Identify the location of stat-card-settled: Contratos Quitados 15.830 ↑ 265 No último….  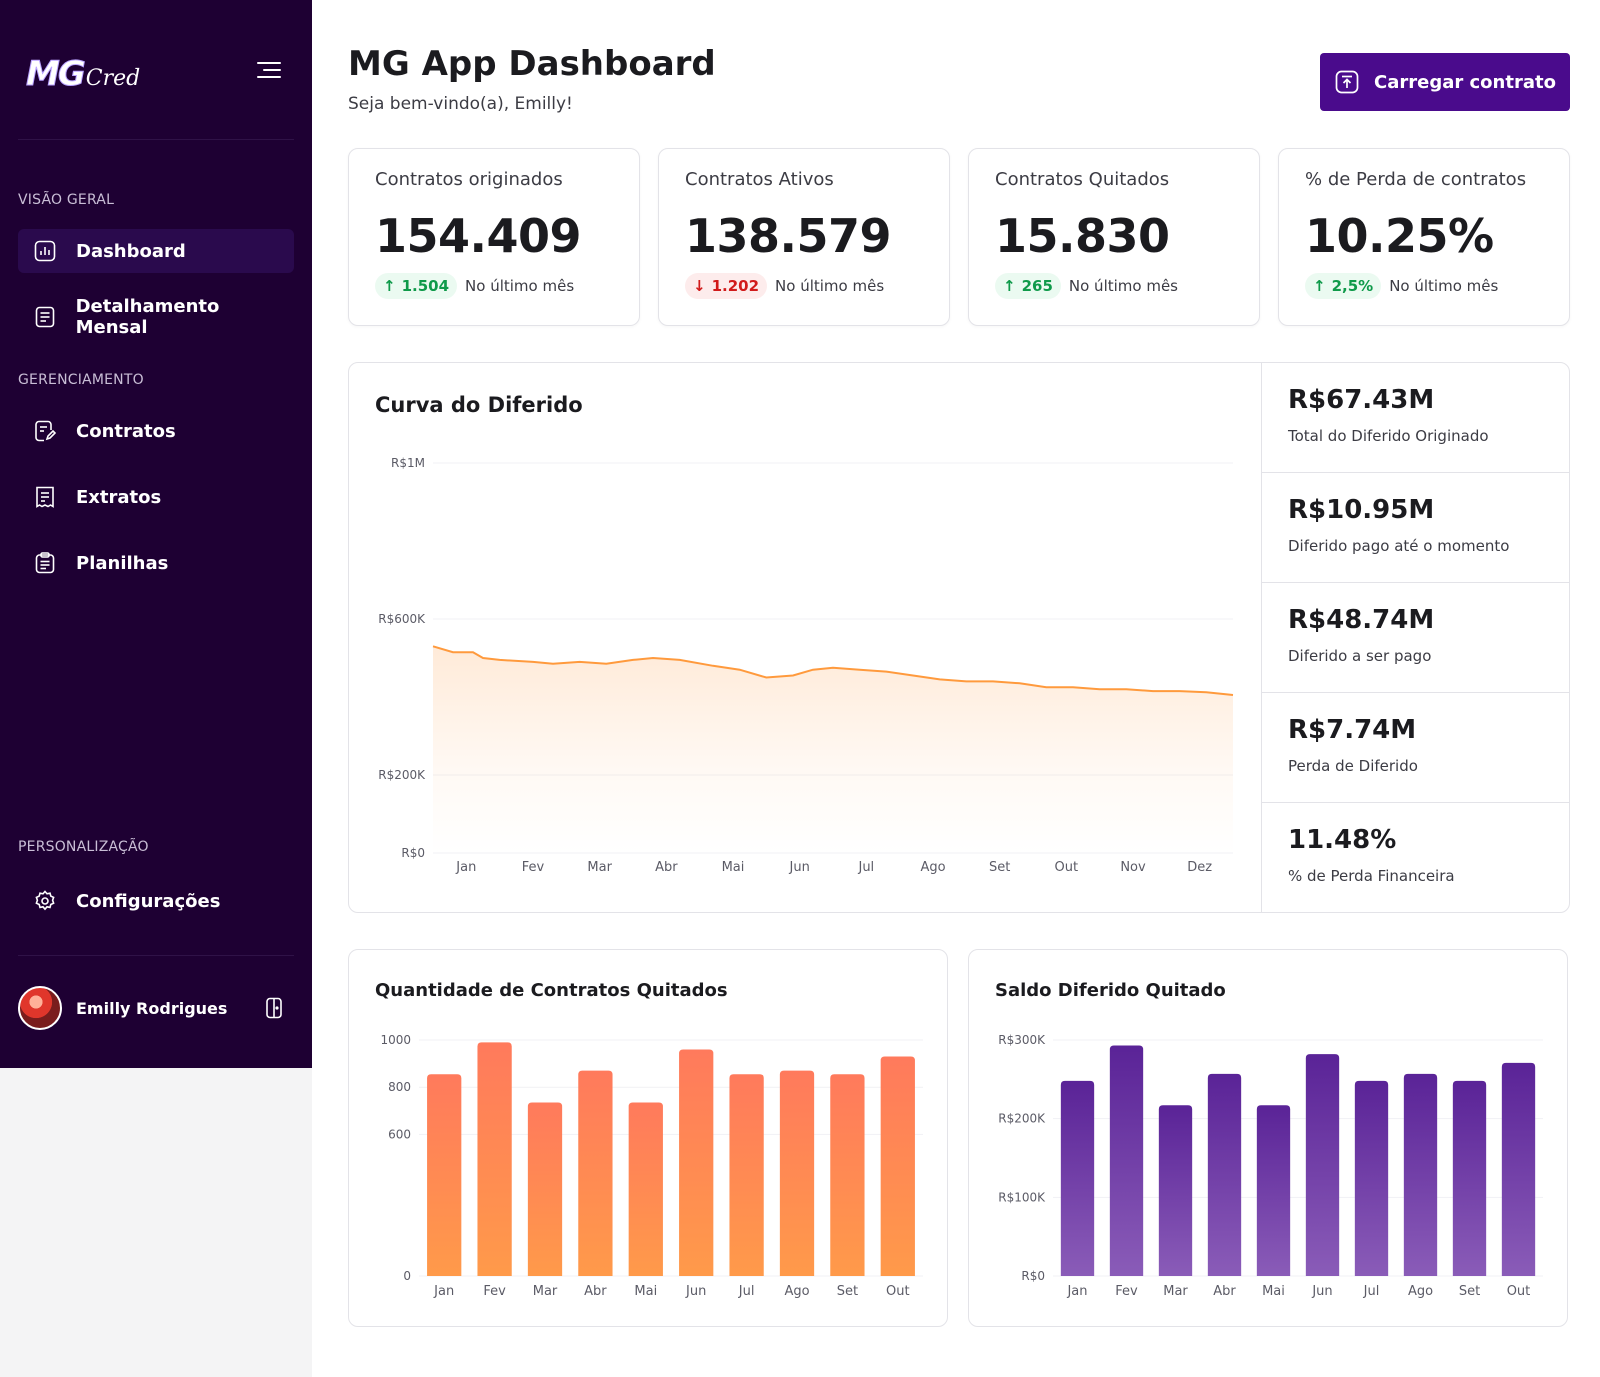
(1114, 237).